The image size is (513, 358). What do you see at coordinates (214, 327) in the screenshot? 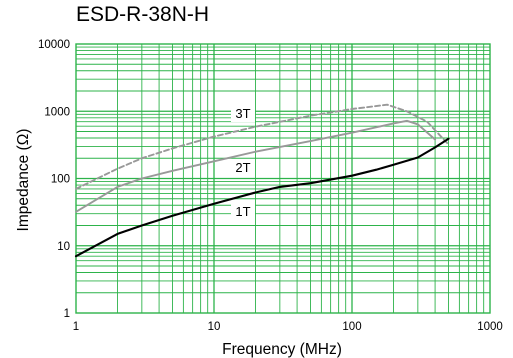
I see `x-tick-label: 10` at bounding box center [214, 327].